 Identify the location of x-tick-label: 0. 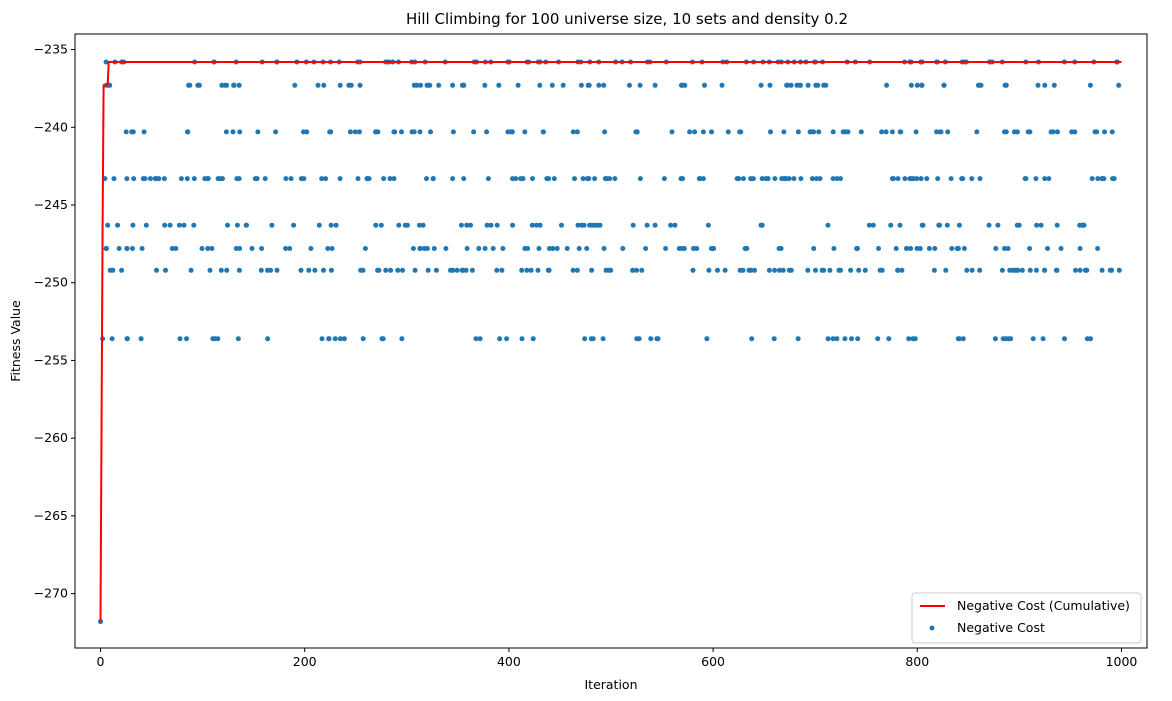
(101, 661).